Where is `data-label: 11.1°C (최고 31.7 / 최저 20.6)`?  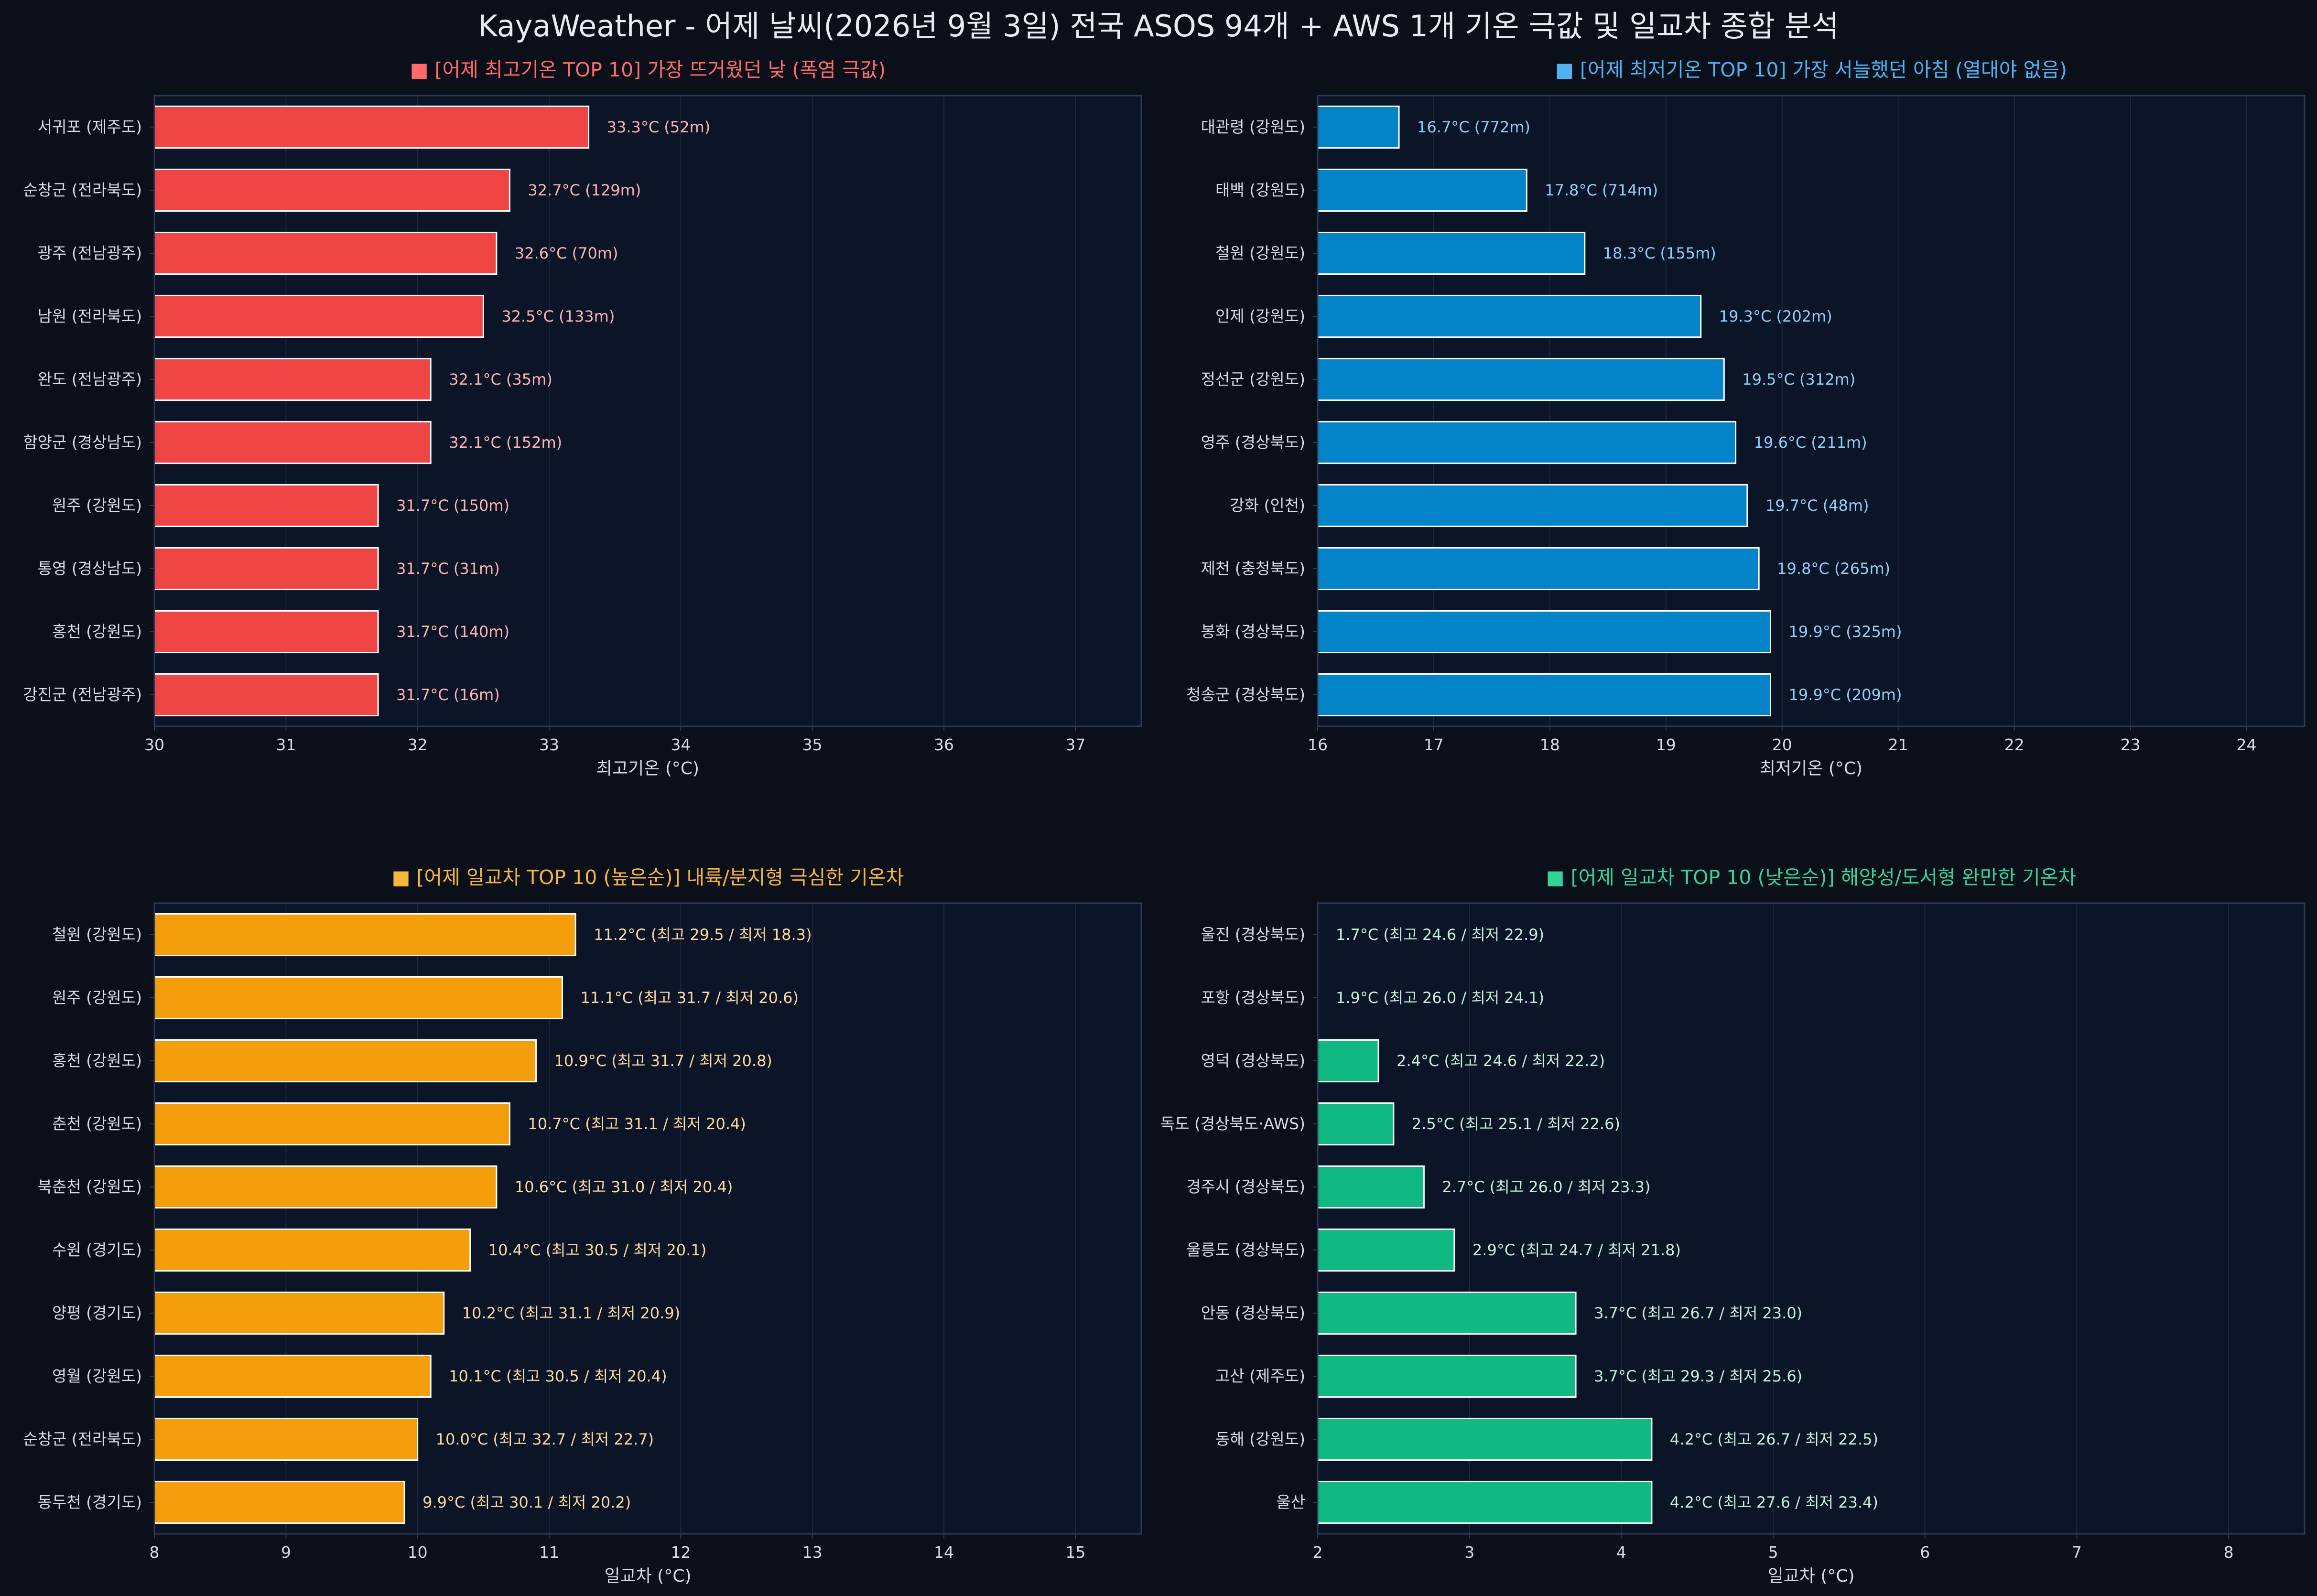 data-label: 11.1°C (최고 31.7 / 최저 20.6) is located at coordinates (690, 998).